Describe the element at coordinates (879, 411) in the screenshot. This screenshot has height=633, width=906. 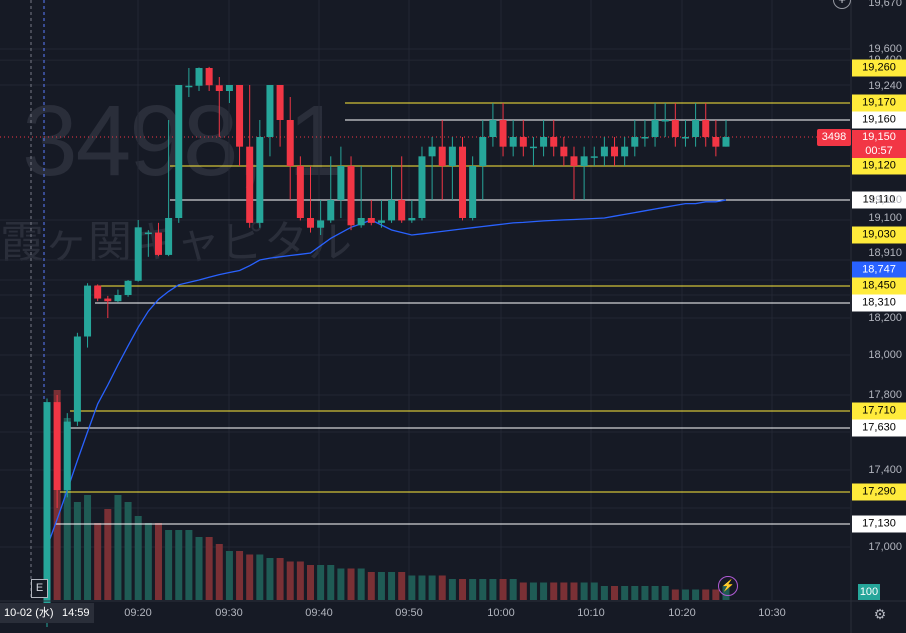
I see `price-level-label: 17,710` at that location.